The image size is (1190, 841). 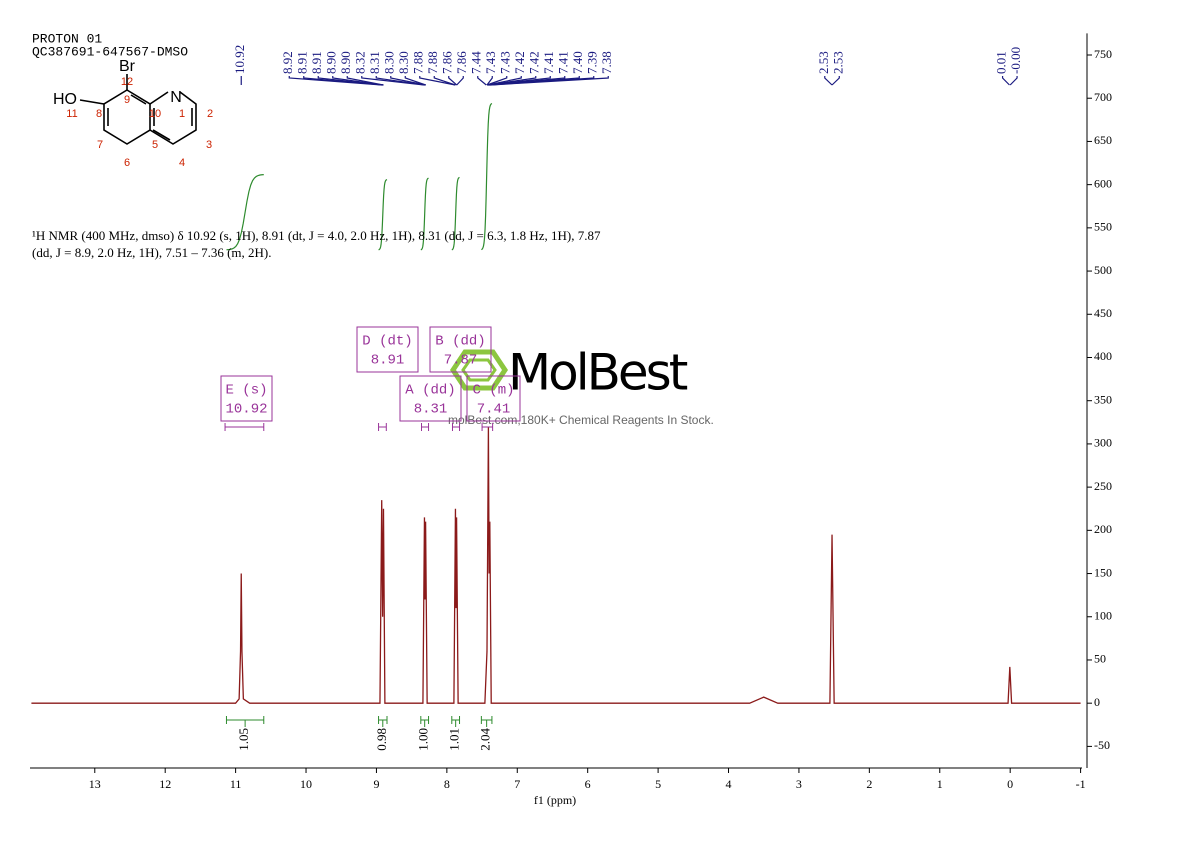 I want to click on atom-label: HO, so click(x=65, y=99).